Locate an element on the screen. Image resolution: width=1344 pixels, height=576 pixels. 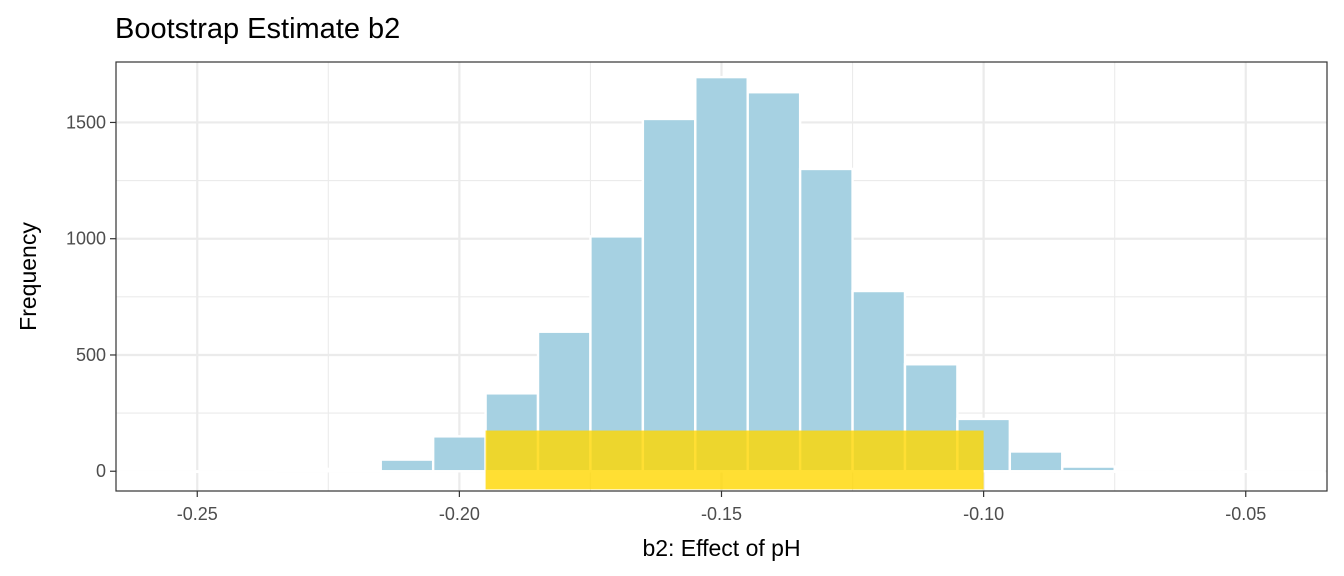
y-tick-label: 500 is located at coordinates (91, 355).